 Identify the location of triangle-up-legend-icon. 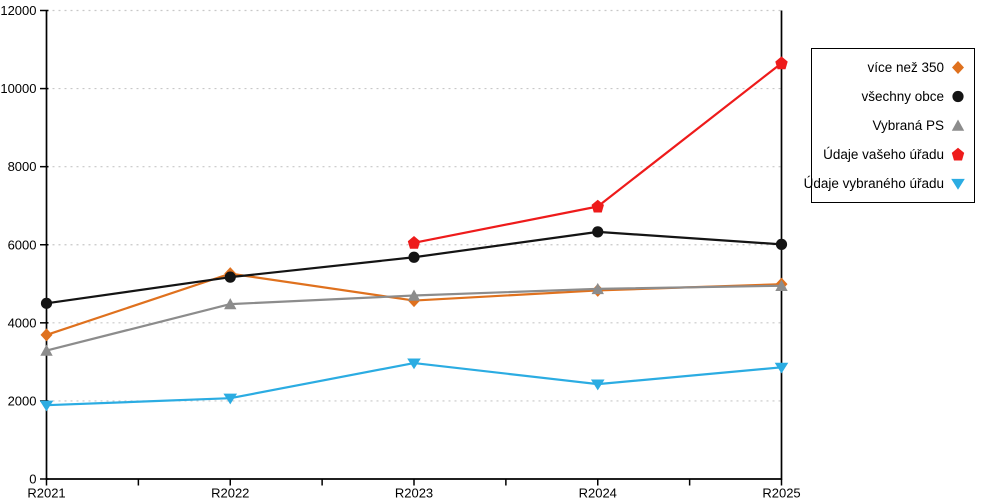
(958, 125).